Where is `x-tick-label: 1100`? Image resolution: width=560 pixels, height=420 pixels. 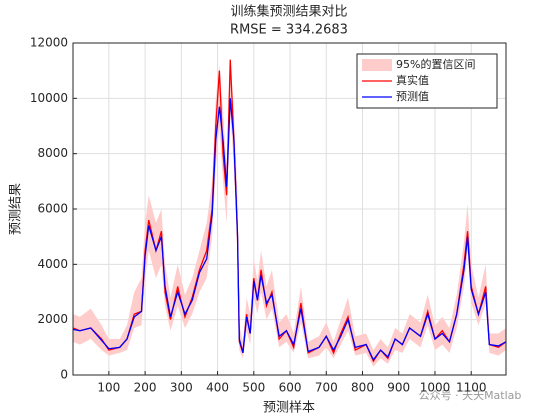 x-tick-label: 1100 is located at coordinates (471, 388).